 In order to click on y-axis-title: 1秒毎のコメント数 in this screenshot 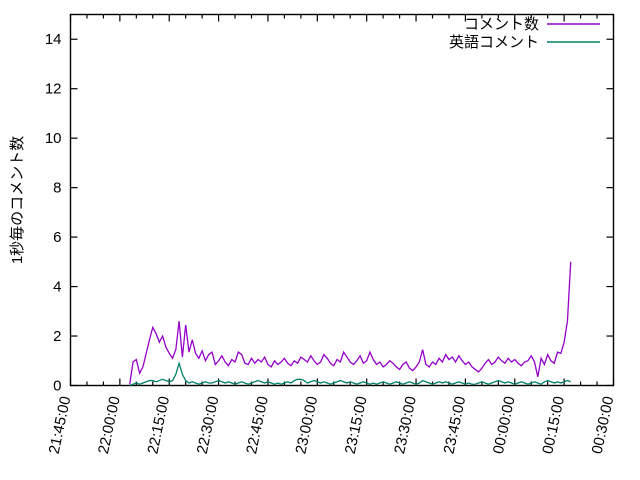, I will do `click(17, 200)`.